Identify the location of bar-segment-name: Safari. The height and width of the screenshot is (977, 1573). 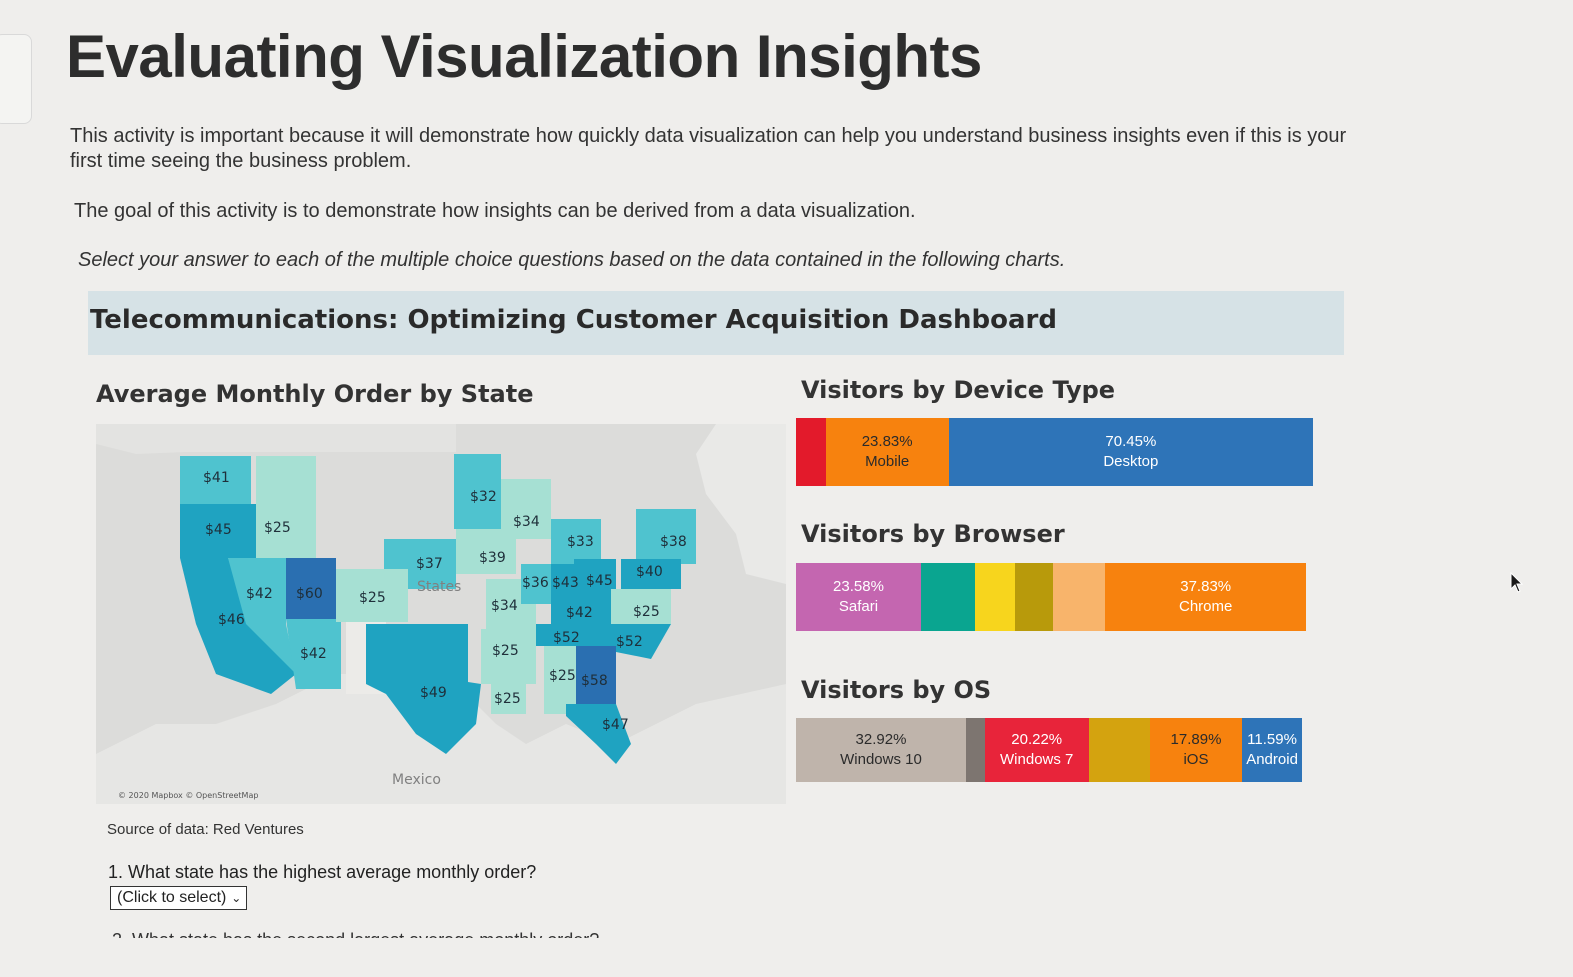
(858, 606).